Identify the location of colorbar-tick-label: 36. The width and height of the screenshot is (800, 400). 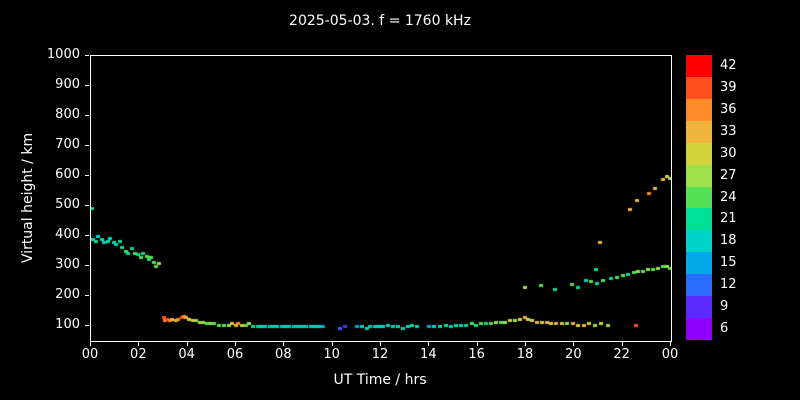
(728, 109).